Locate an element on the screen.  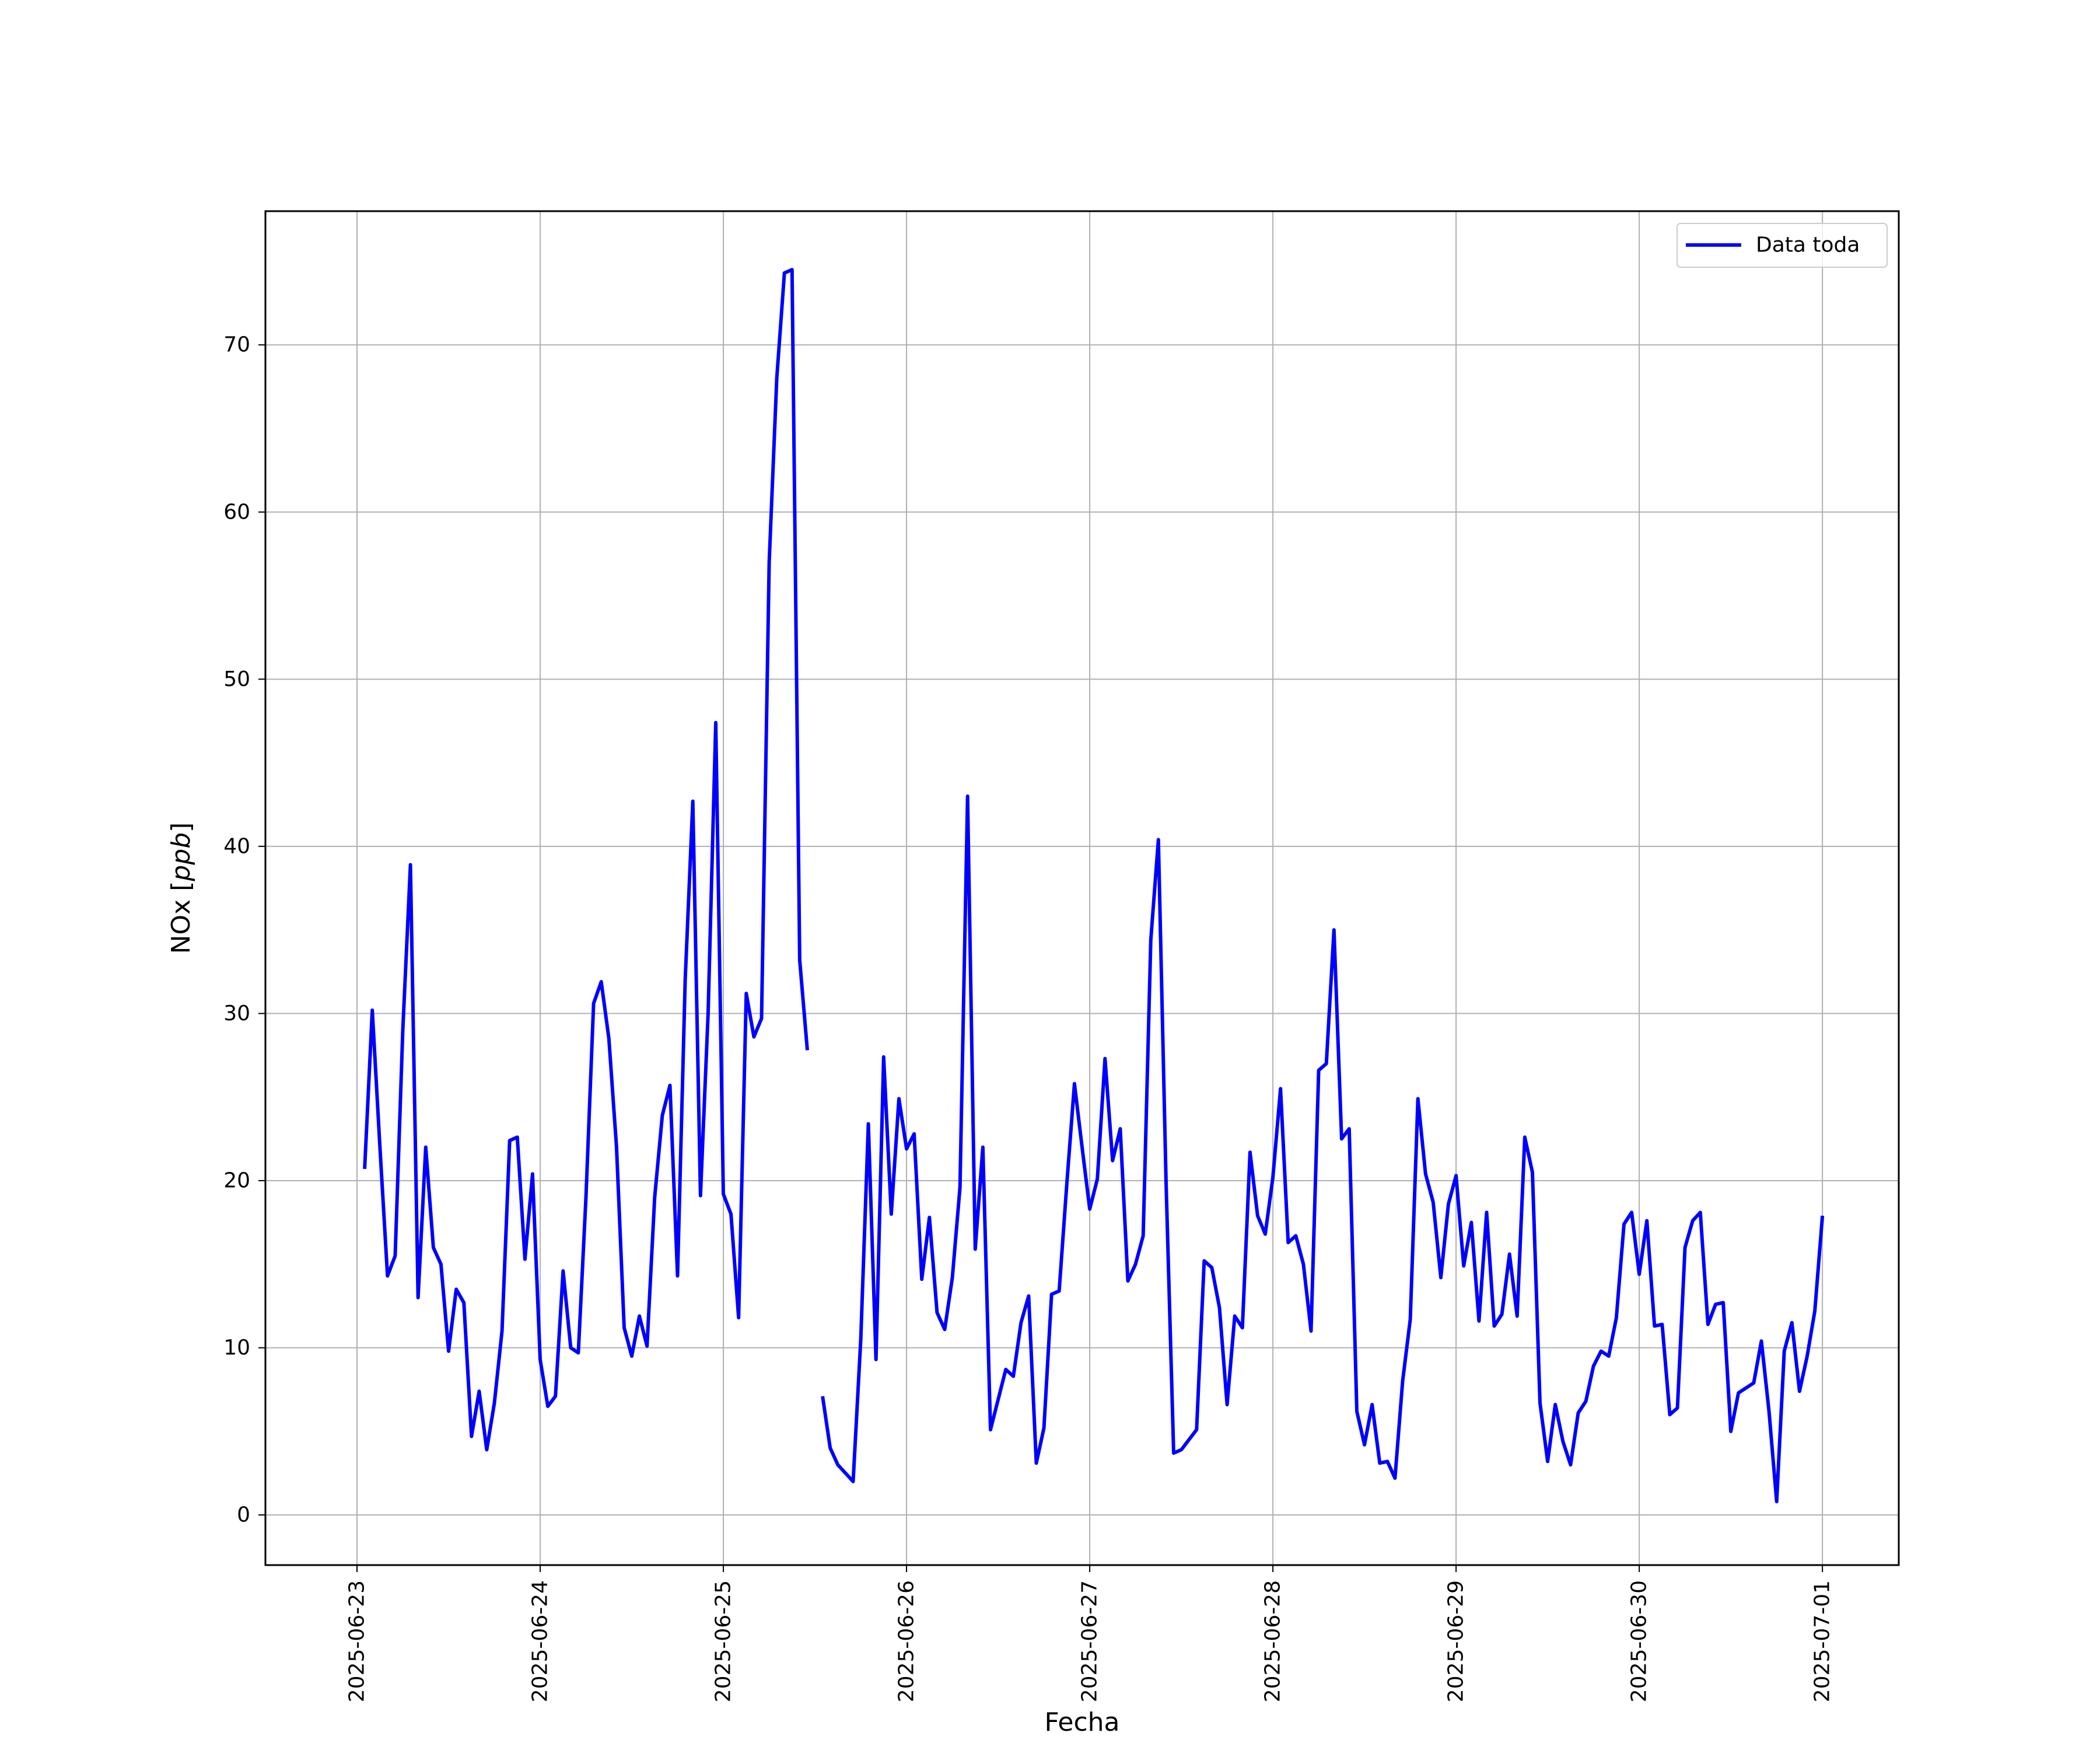
y-tick-label: 60 is located at coordinates (236, 512).